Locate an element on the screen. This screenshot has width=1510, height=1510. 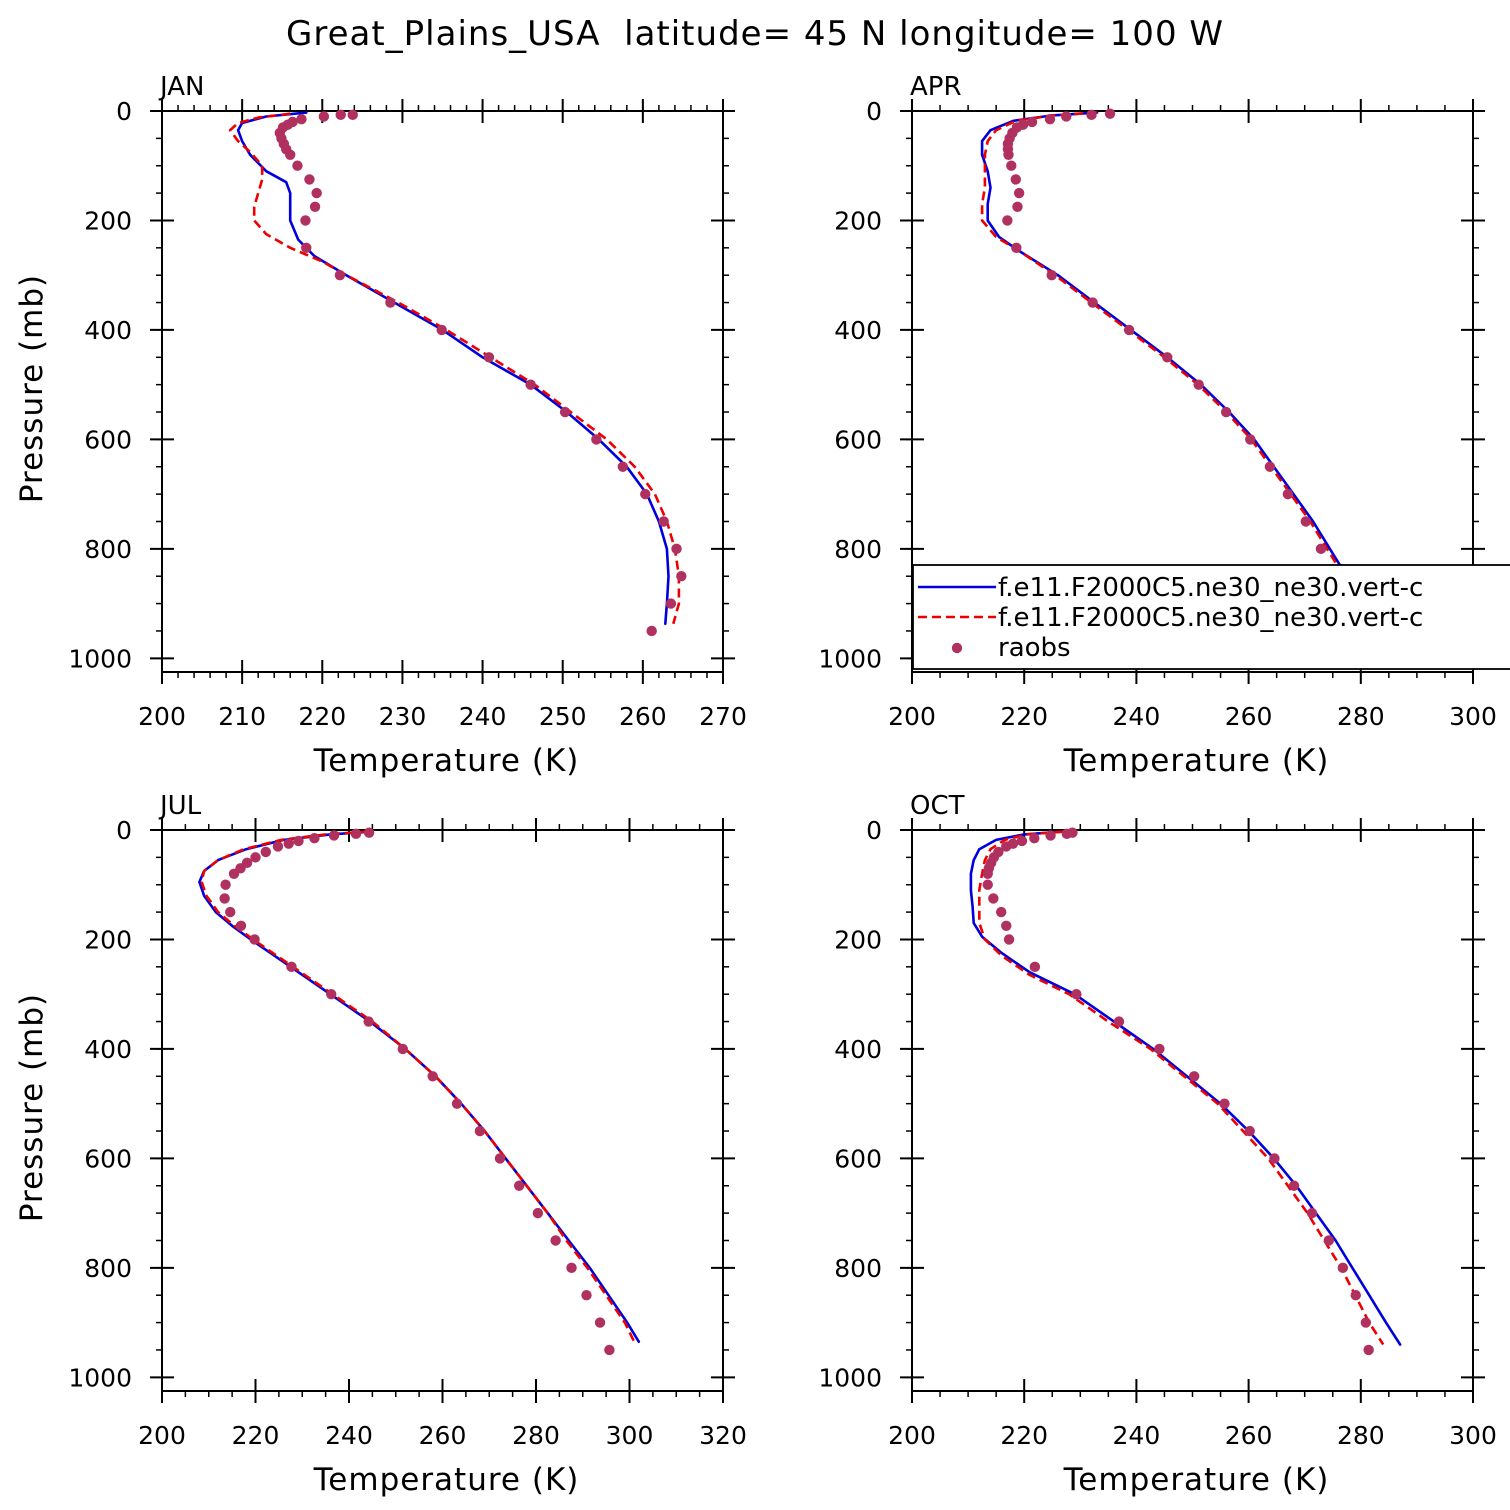
y-axis-label: Pressure (mb) is located at coordinates (32, 1107).